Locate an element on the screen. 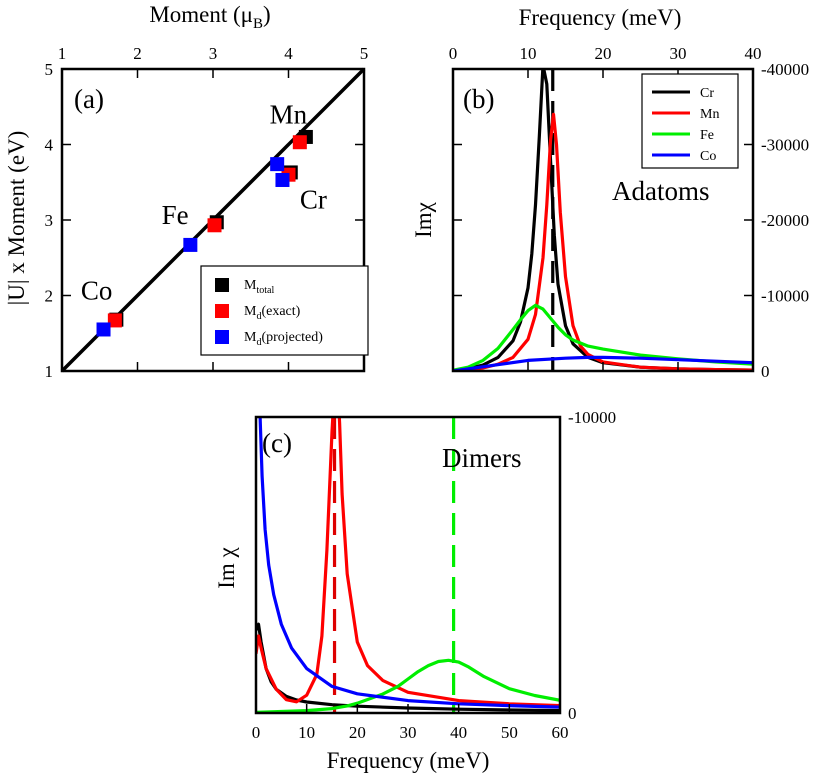 This screenshot has width=830, height=778. x-tick-label: 1 is located at coordinates (62, 53).